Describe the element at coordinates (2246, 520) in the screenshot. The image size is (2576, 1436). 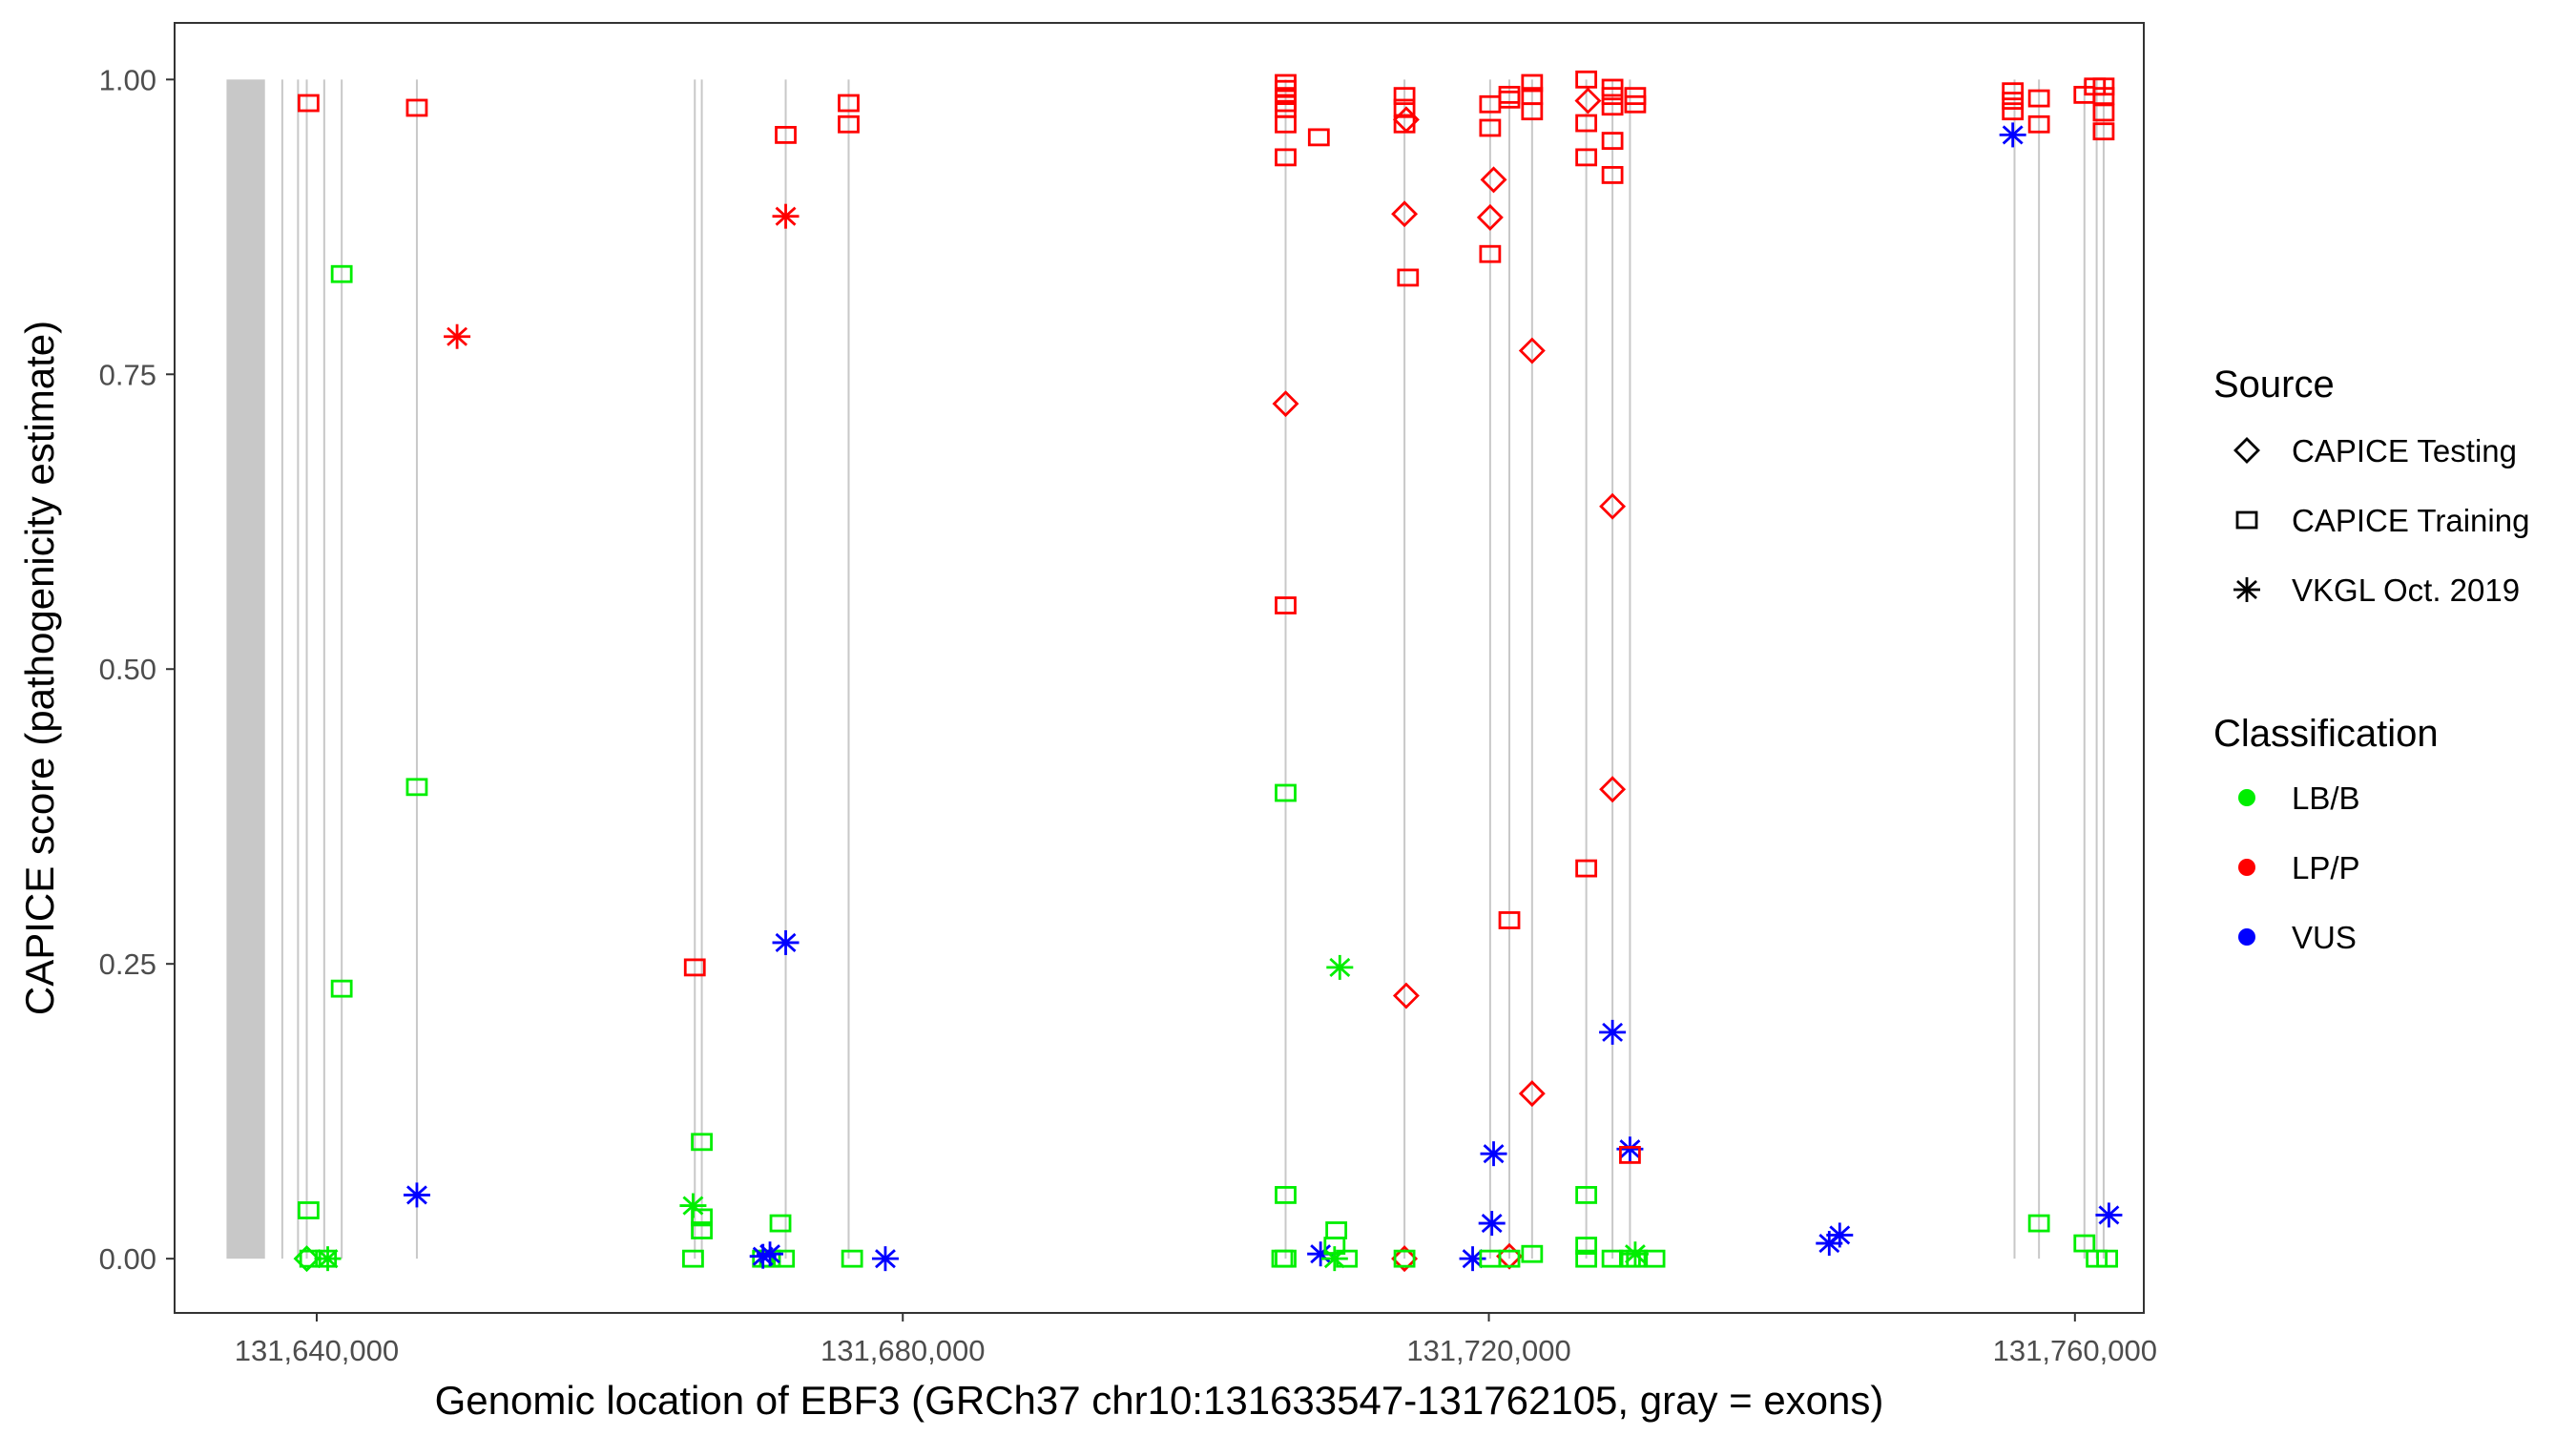
I see `legend-square-icon` at that location.